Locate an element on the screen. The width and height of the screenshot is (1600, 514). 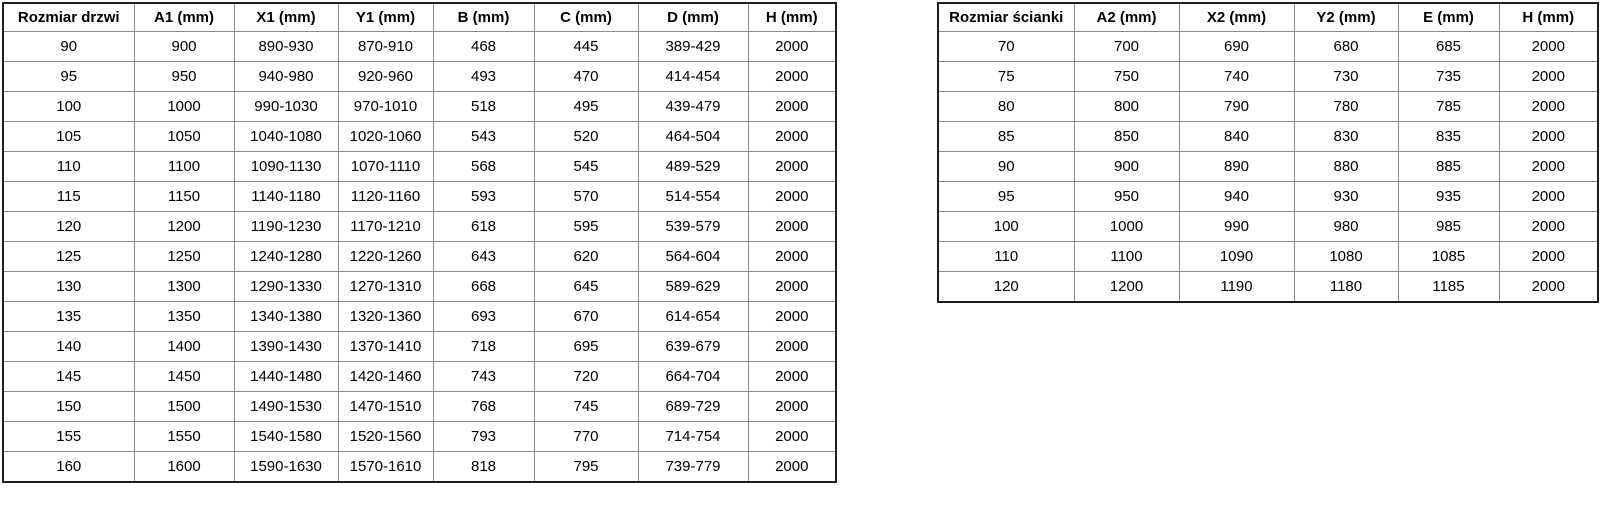
table-cell: 130 is located at coordinates (68, 286).